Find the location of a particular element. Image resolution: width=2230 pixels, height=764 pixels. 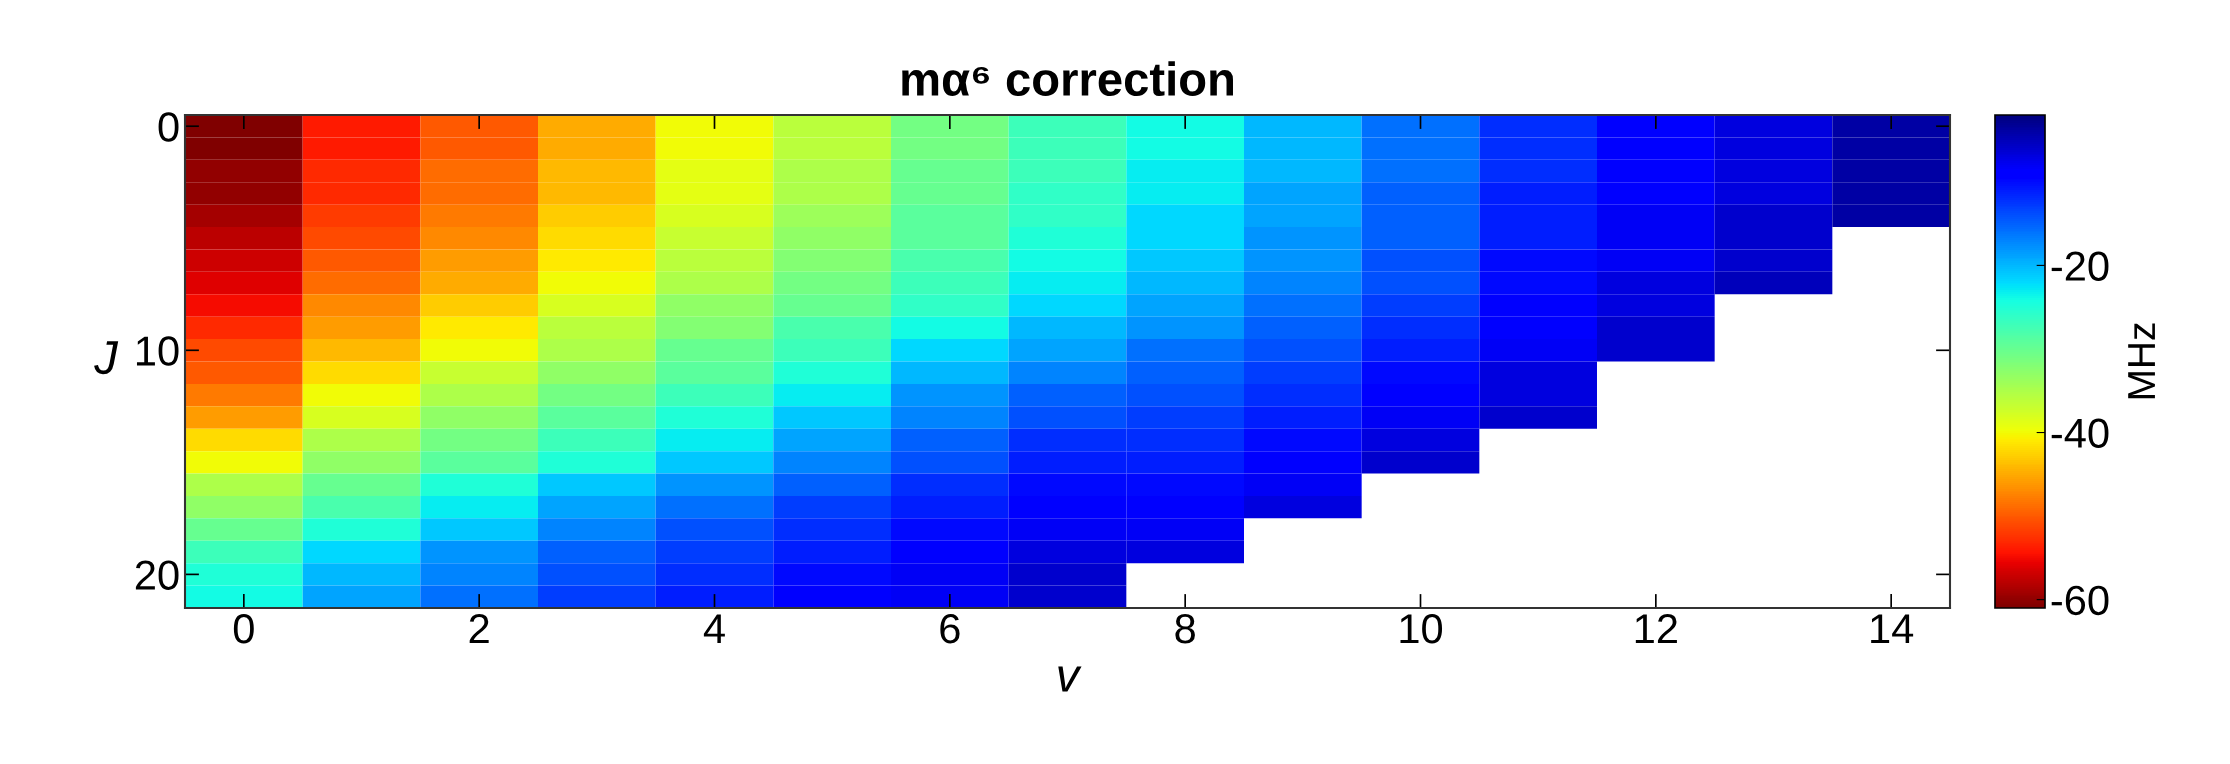

x-tick-label: 0 is located at coordinates (243, 628).